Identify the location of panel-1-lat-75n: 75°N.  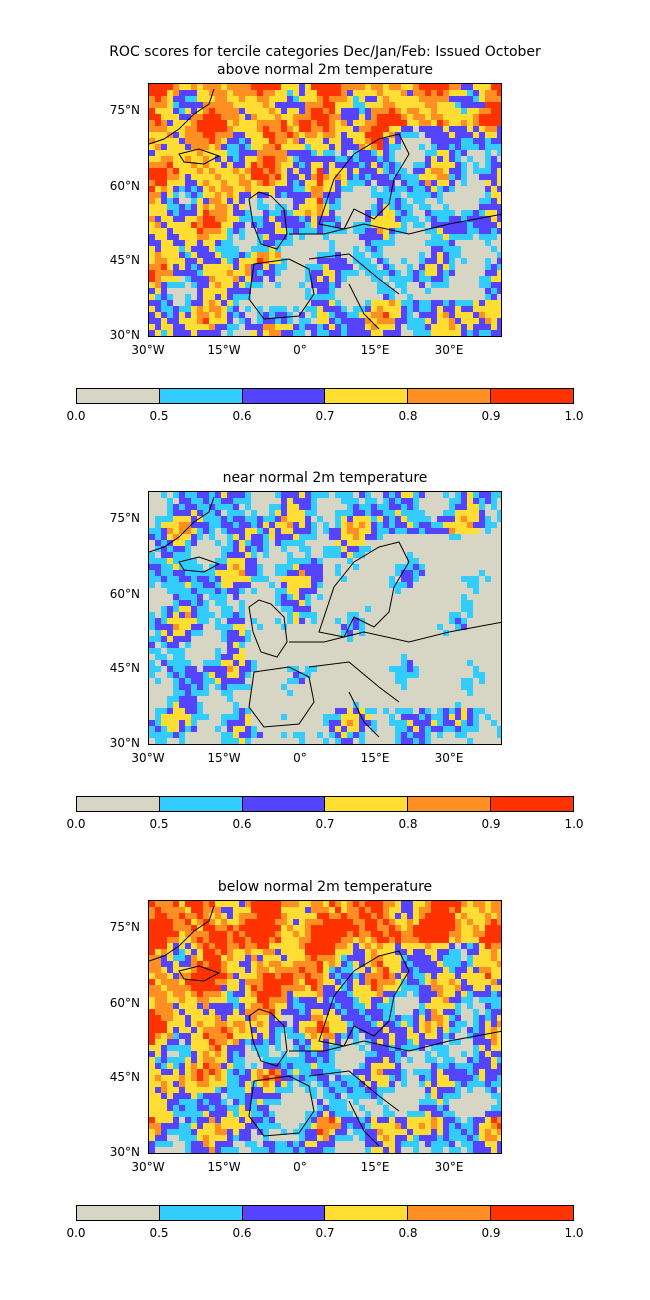
(124, 110).